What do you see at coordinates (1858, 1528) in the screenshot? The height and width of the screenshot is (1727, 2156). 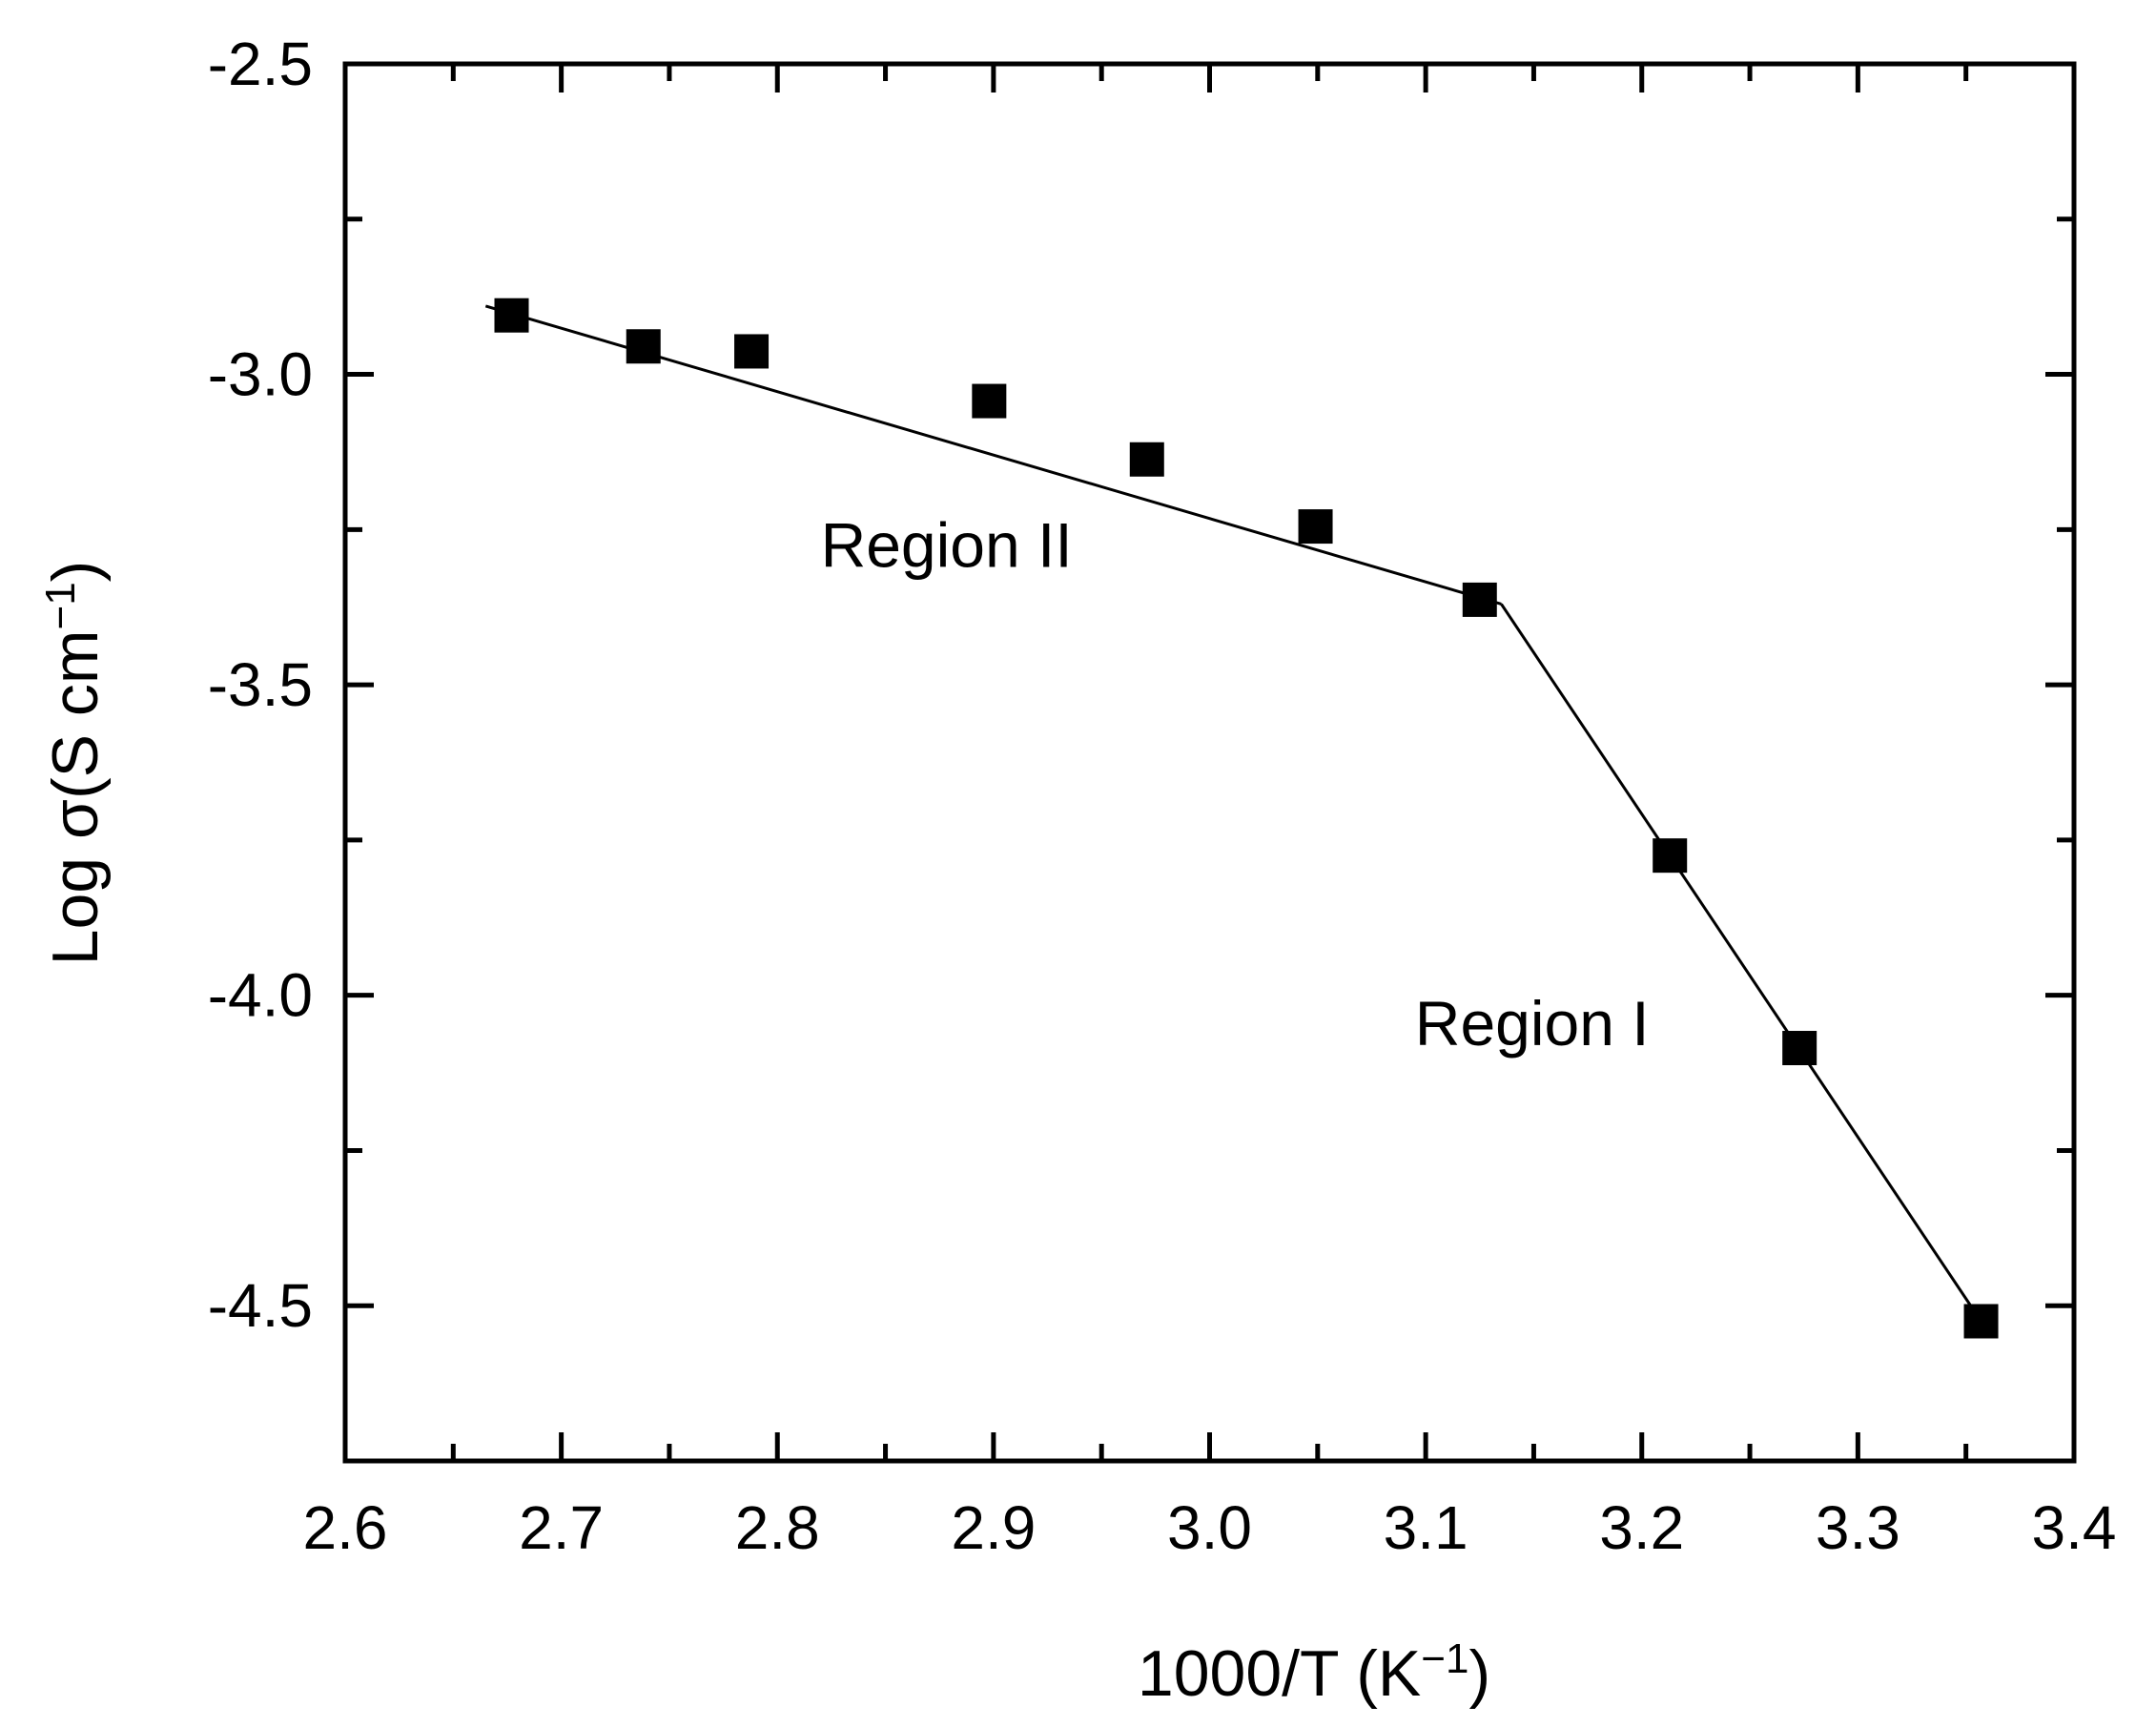 I see `x-tick-label-3-3: 3.3` at bounding box center [1858, 1528].